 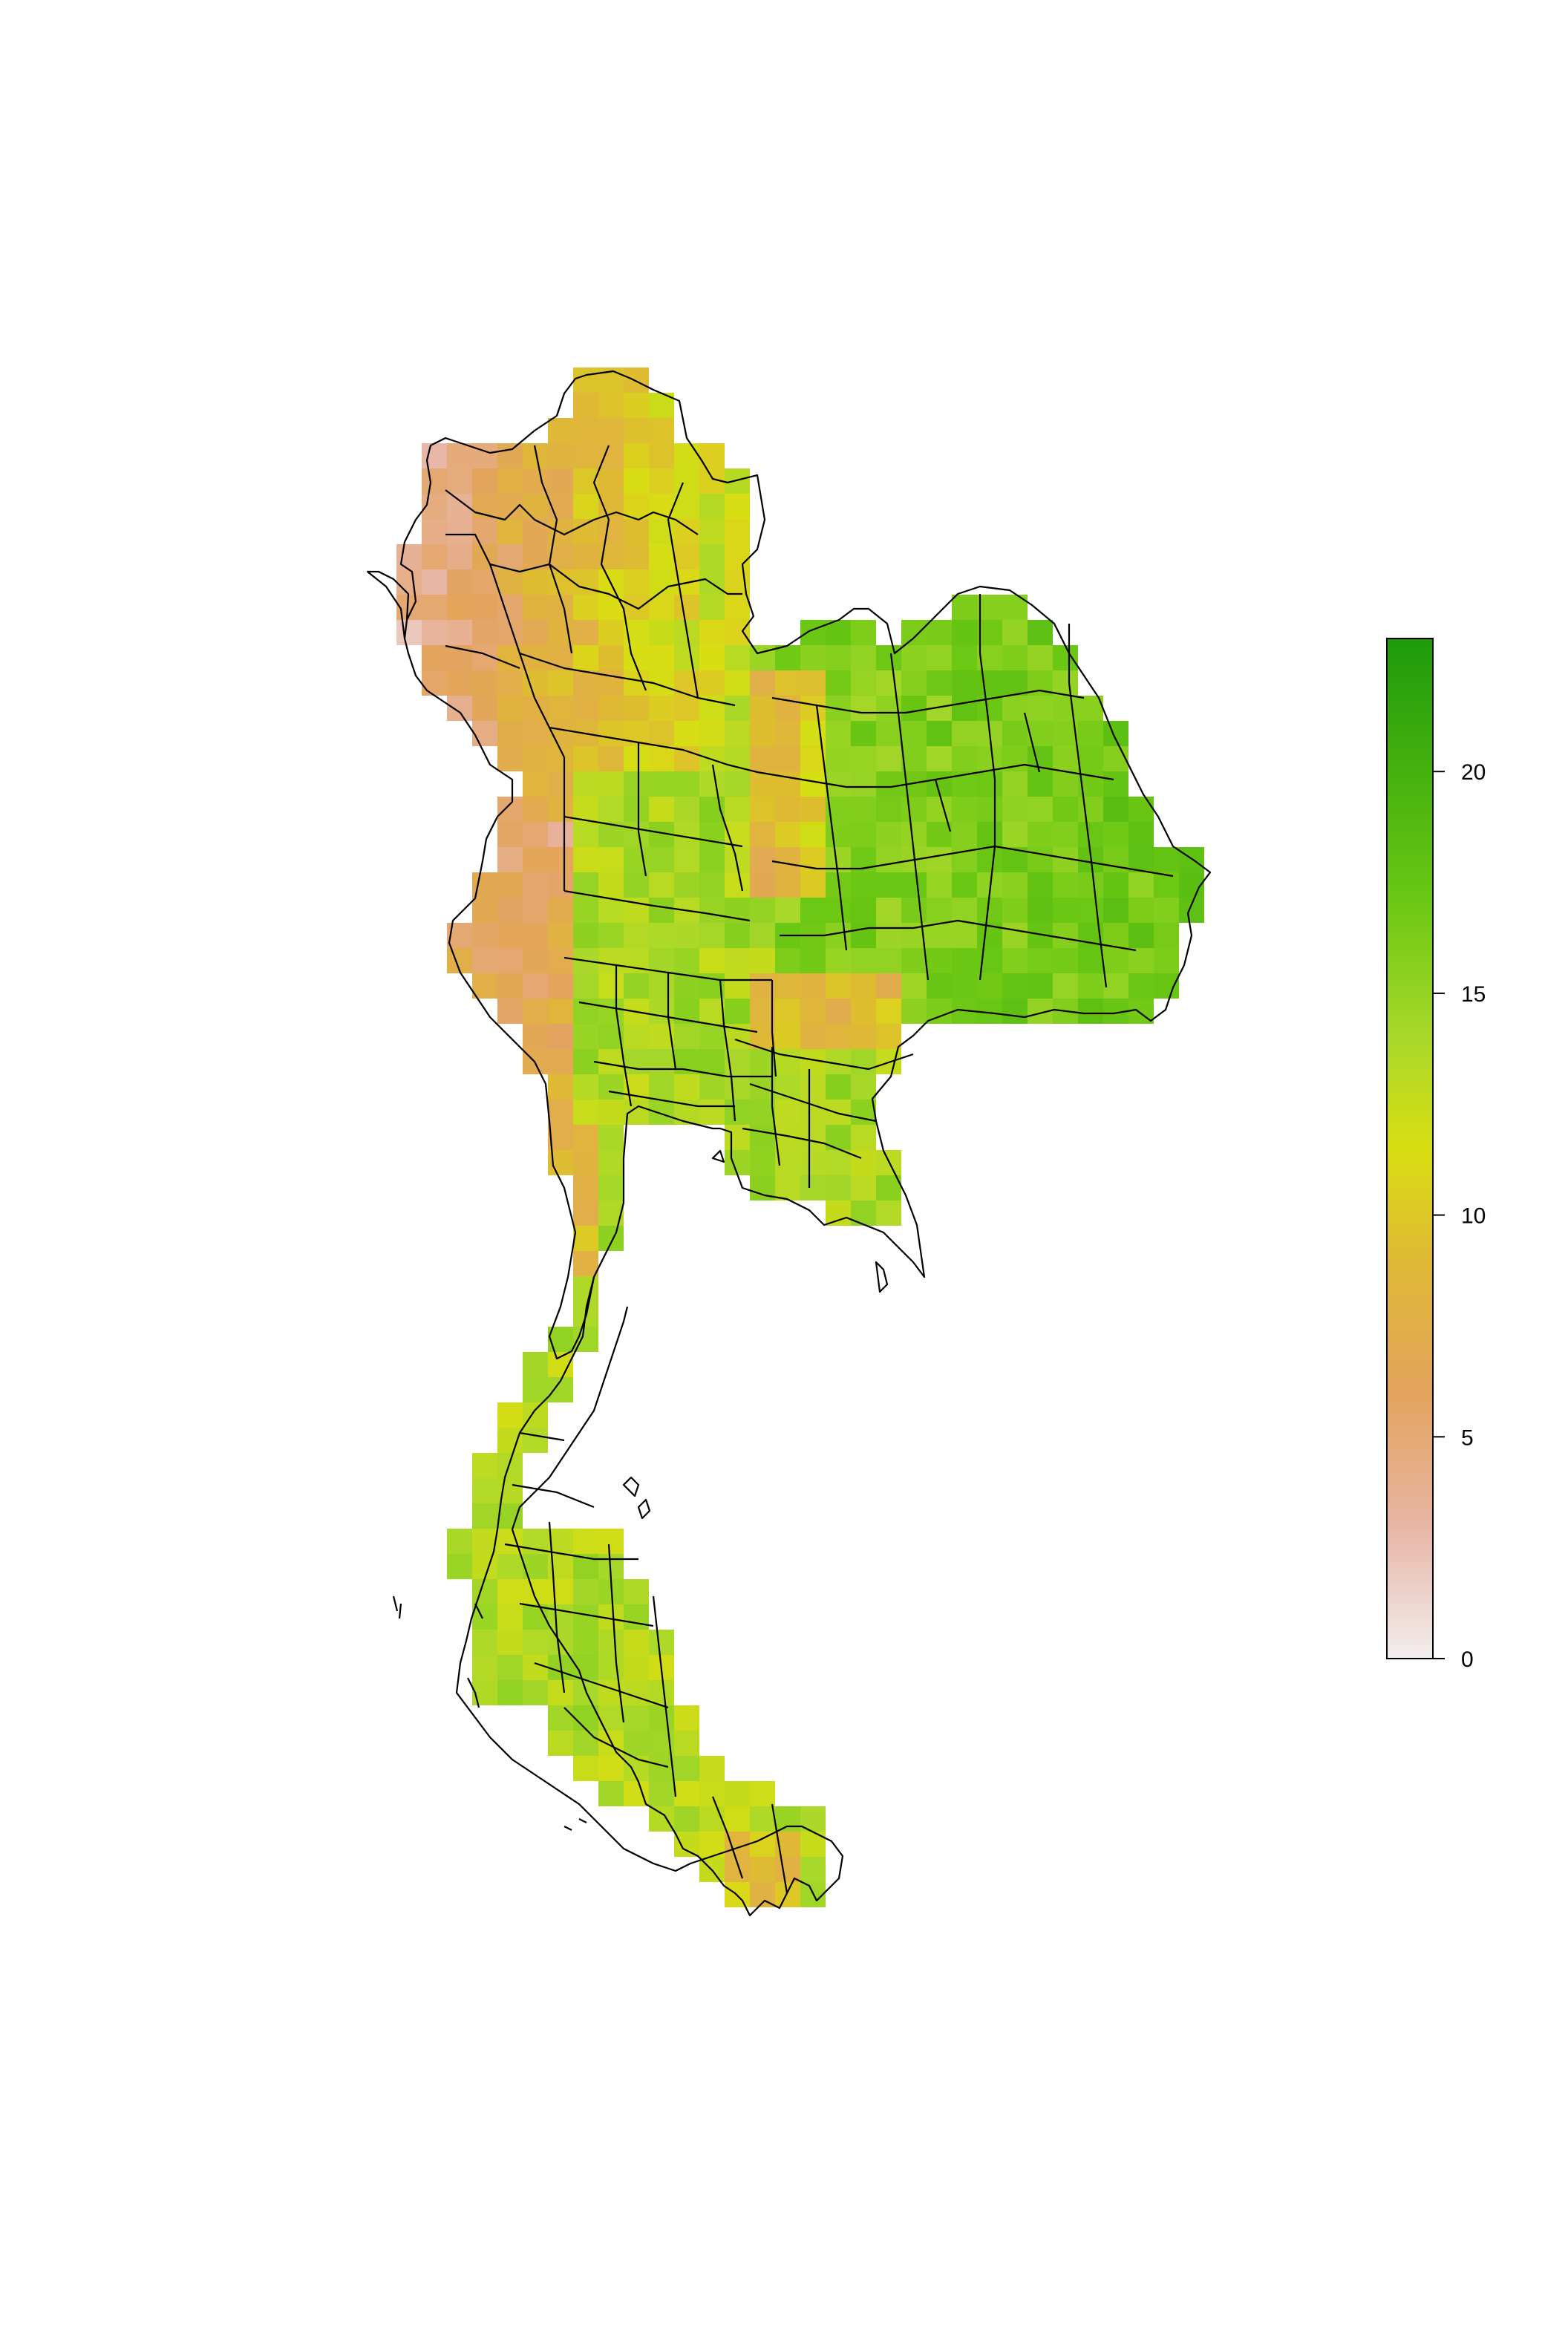 I want to click on province-lines-north, so click(x=601, y=668).